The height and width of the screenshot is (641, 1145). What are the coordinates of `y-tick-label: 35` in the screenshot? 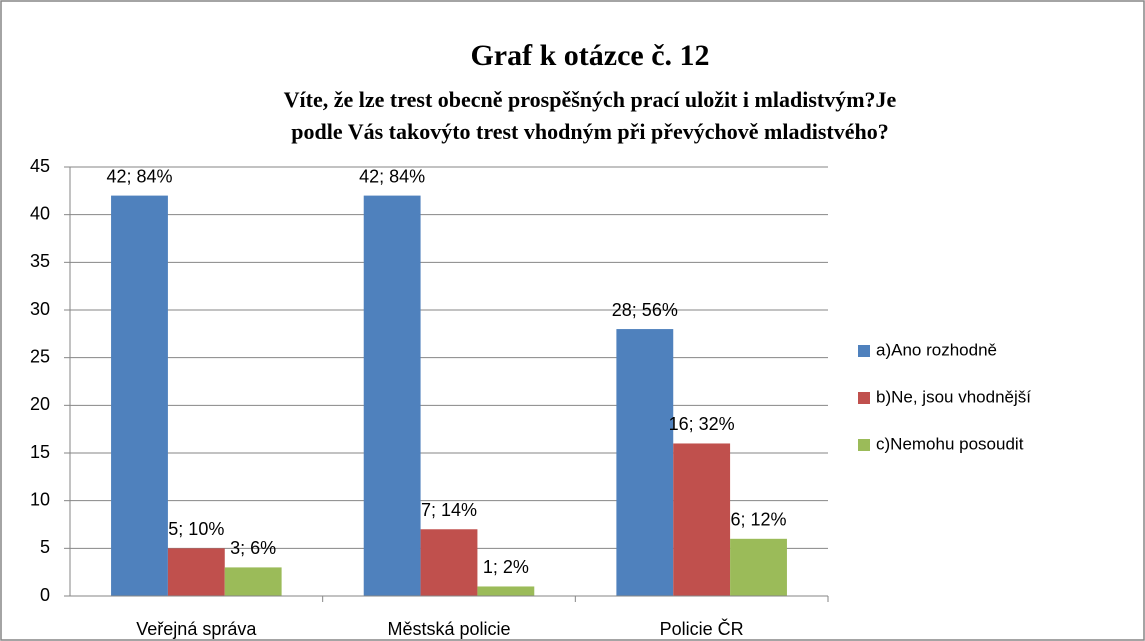 It's located at (40, 261).